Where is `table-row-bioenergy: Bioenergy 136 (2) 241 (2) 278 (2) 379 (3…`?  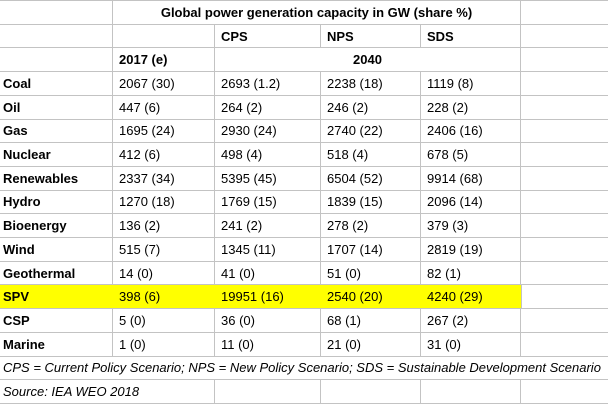 table-row-bioenergy: Bioenergy 136 (2) 241 (2) 278 (2) 379 (3… is located at coordinates (304, 226).